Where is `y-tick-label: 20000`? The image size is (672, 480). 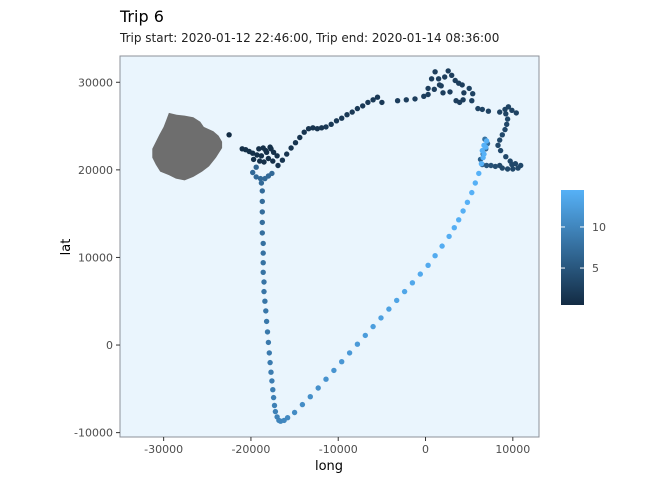 y-tick-label: 20000 is located at coordinates (95, 170).